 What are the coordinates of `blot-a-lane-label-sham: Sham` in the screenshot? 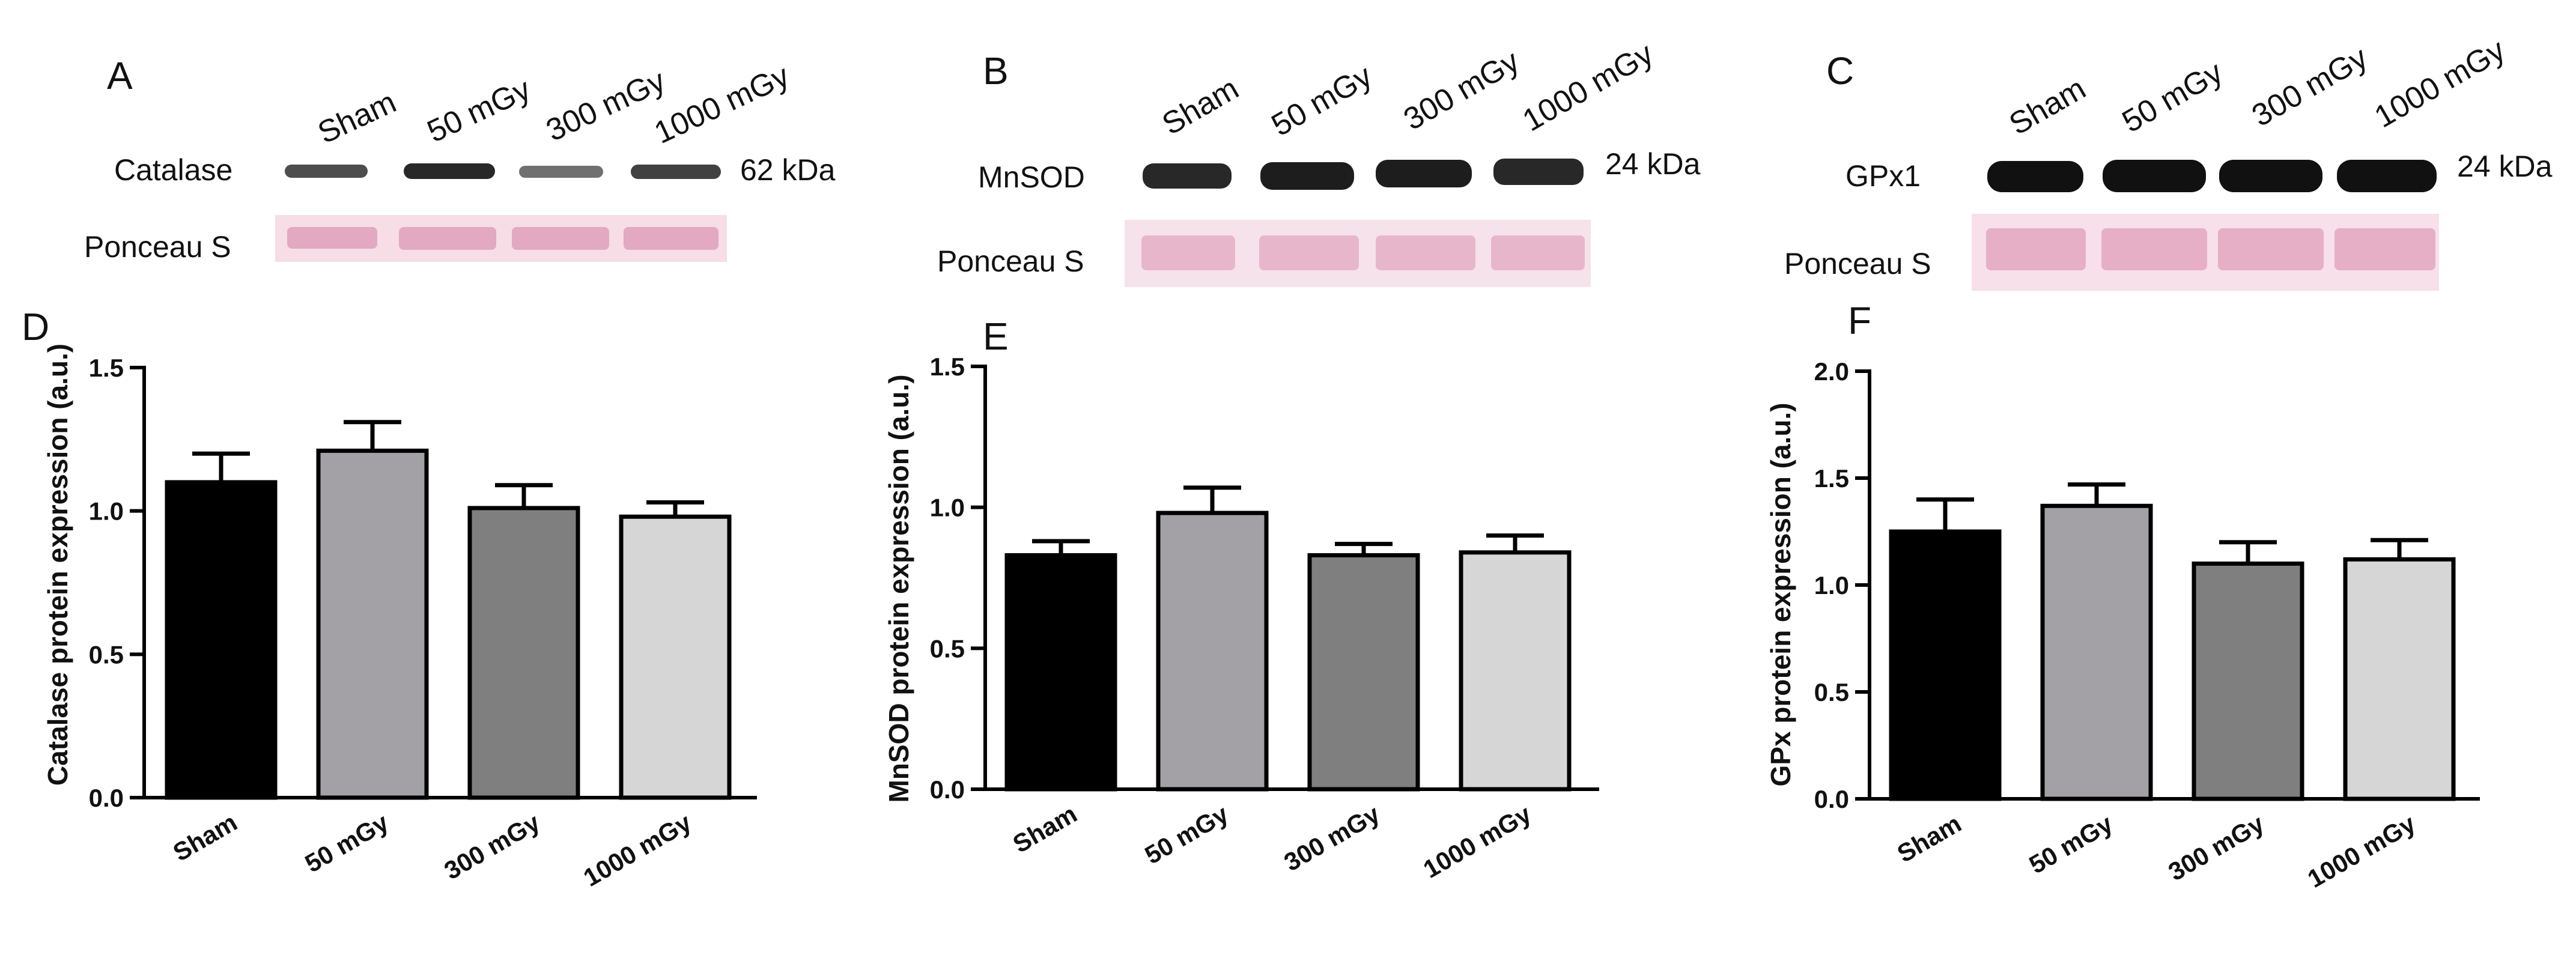 It's located at (358, 118).